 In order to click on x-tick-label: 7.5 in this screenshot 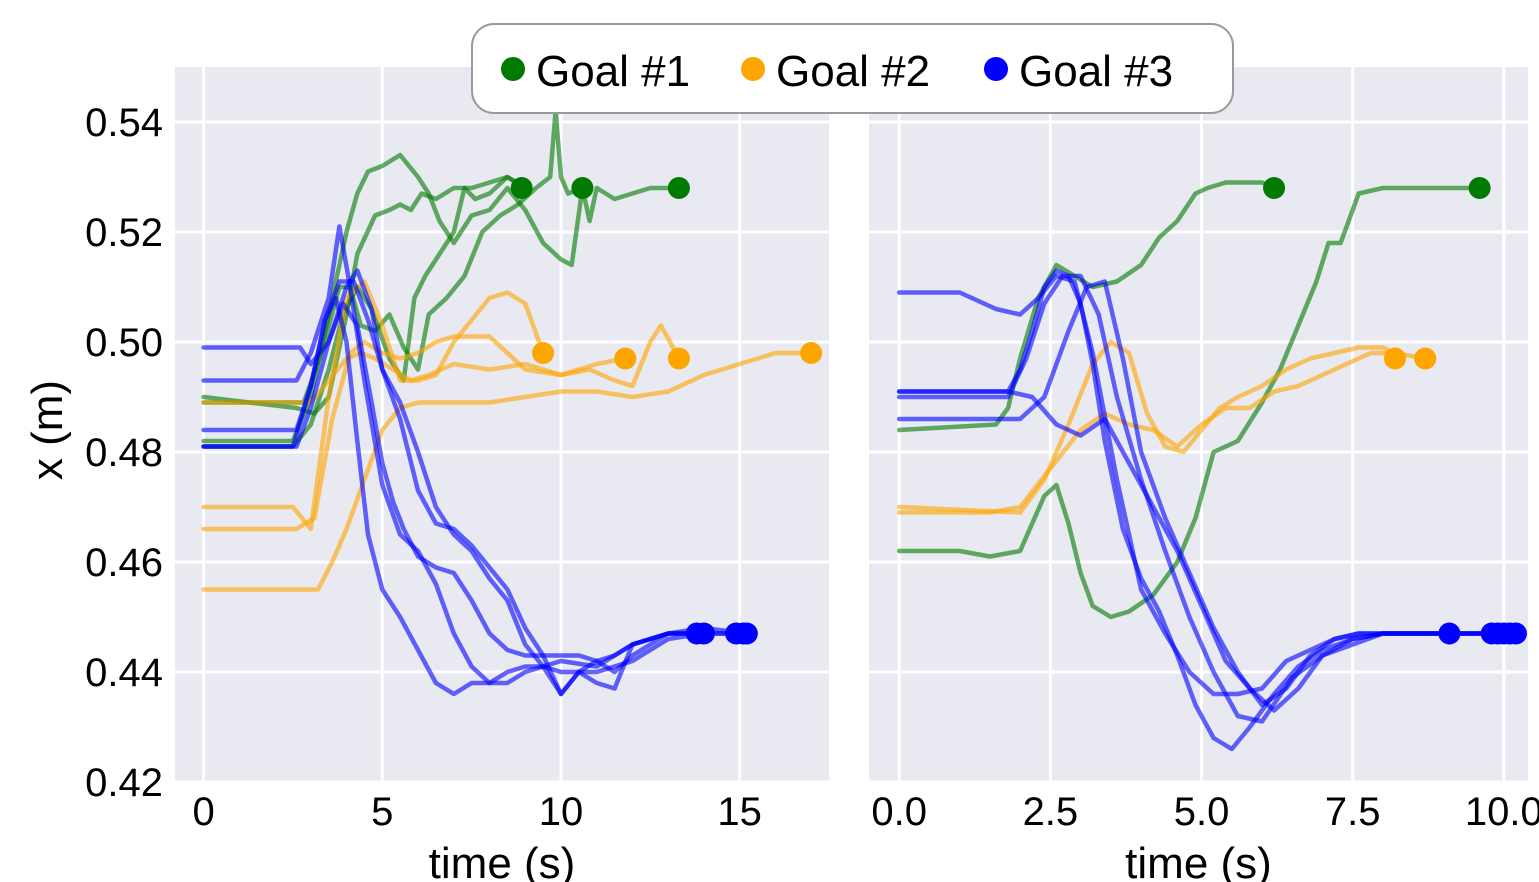, I will do `click(1353, 812)`.